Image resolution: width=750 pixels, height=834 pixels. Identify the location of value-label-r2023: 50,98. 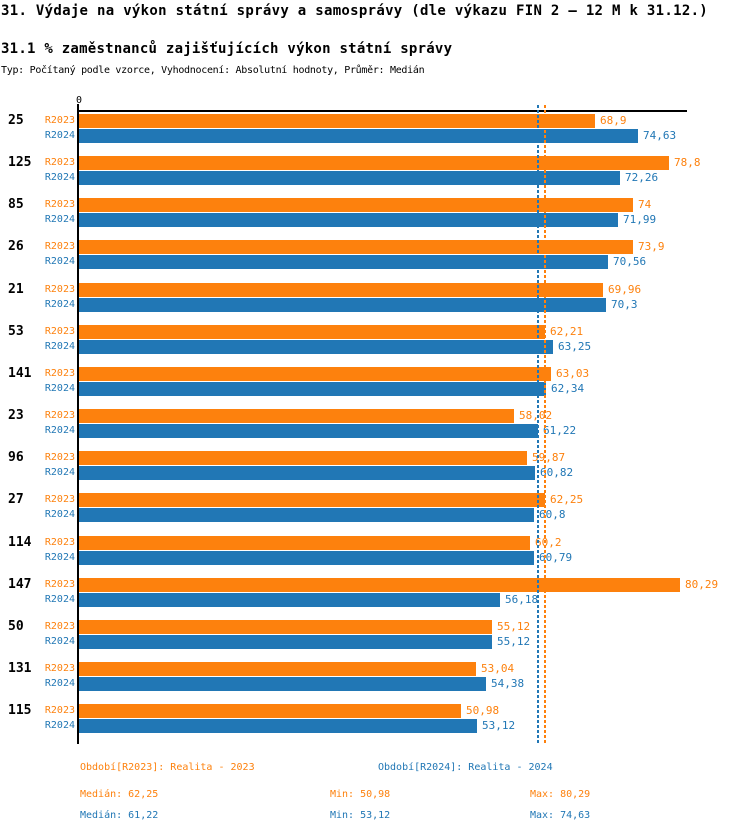
(483, 710).